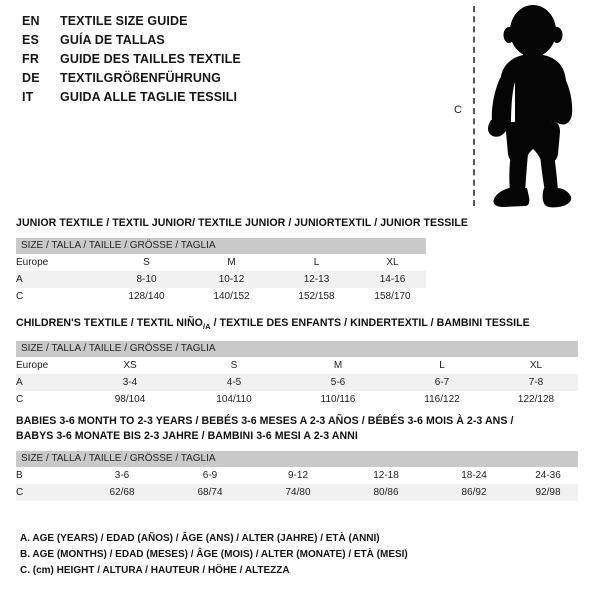  I want to click on height-measure-label: C, so click(458, 110).